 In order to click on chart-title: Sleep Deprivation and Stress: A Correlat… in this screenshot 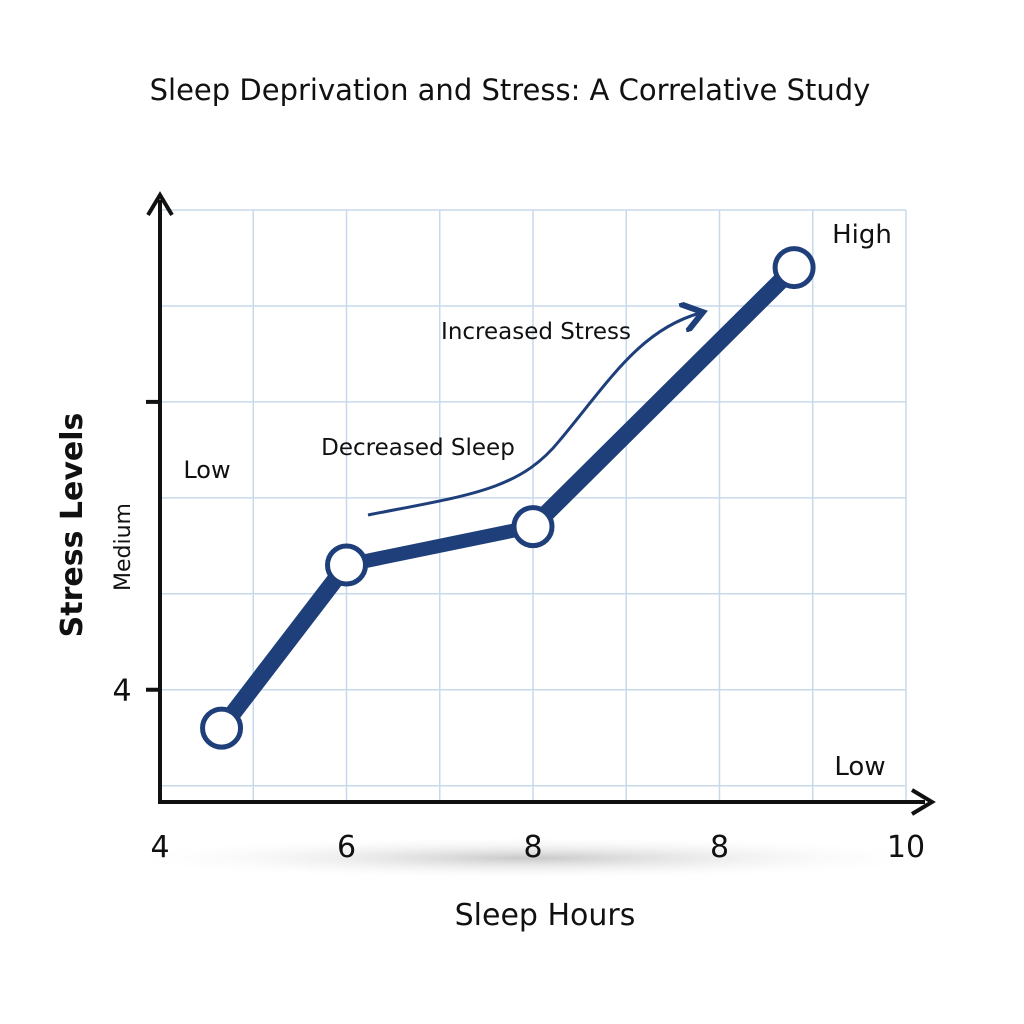, I will do `click(510, 90)`.